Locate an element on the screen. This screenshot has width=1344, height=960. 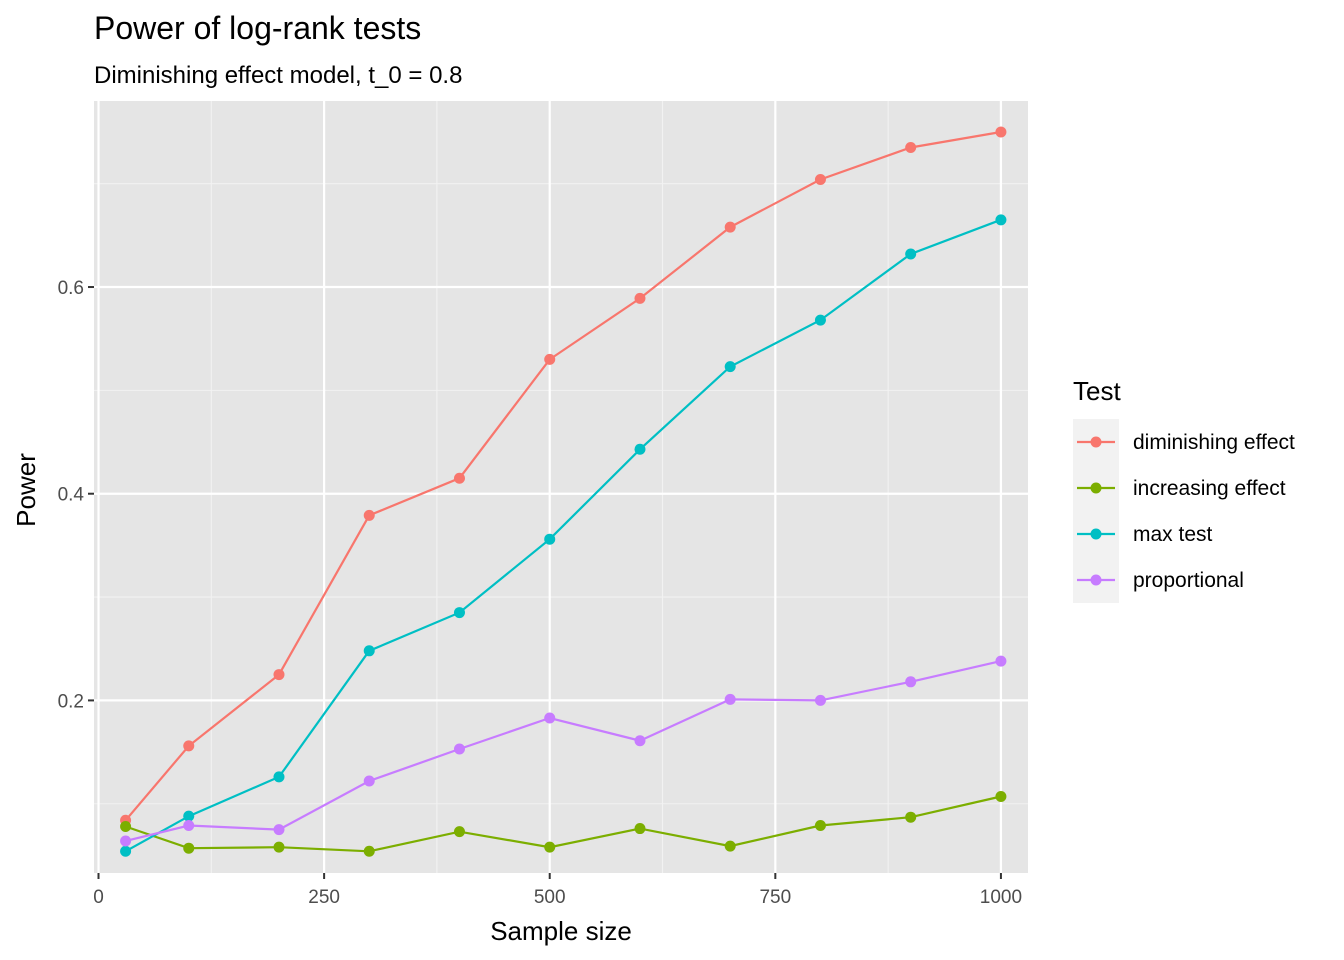
y-tick-label: 0.4 is located at coordinates (71, 495).